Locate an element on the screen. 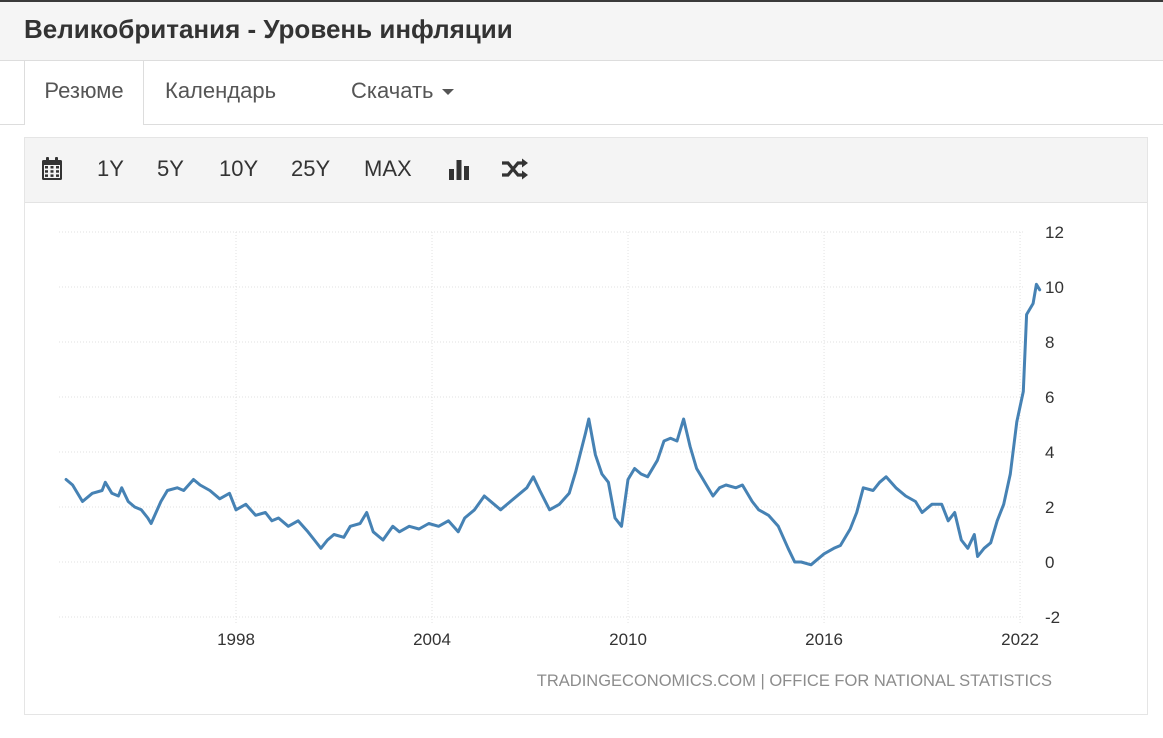 Image resolution: width=1163 pixels, height=738 pixels. range-10y-button: 10Y is located at coordinates (239, 168).